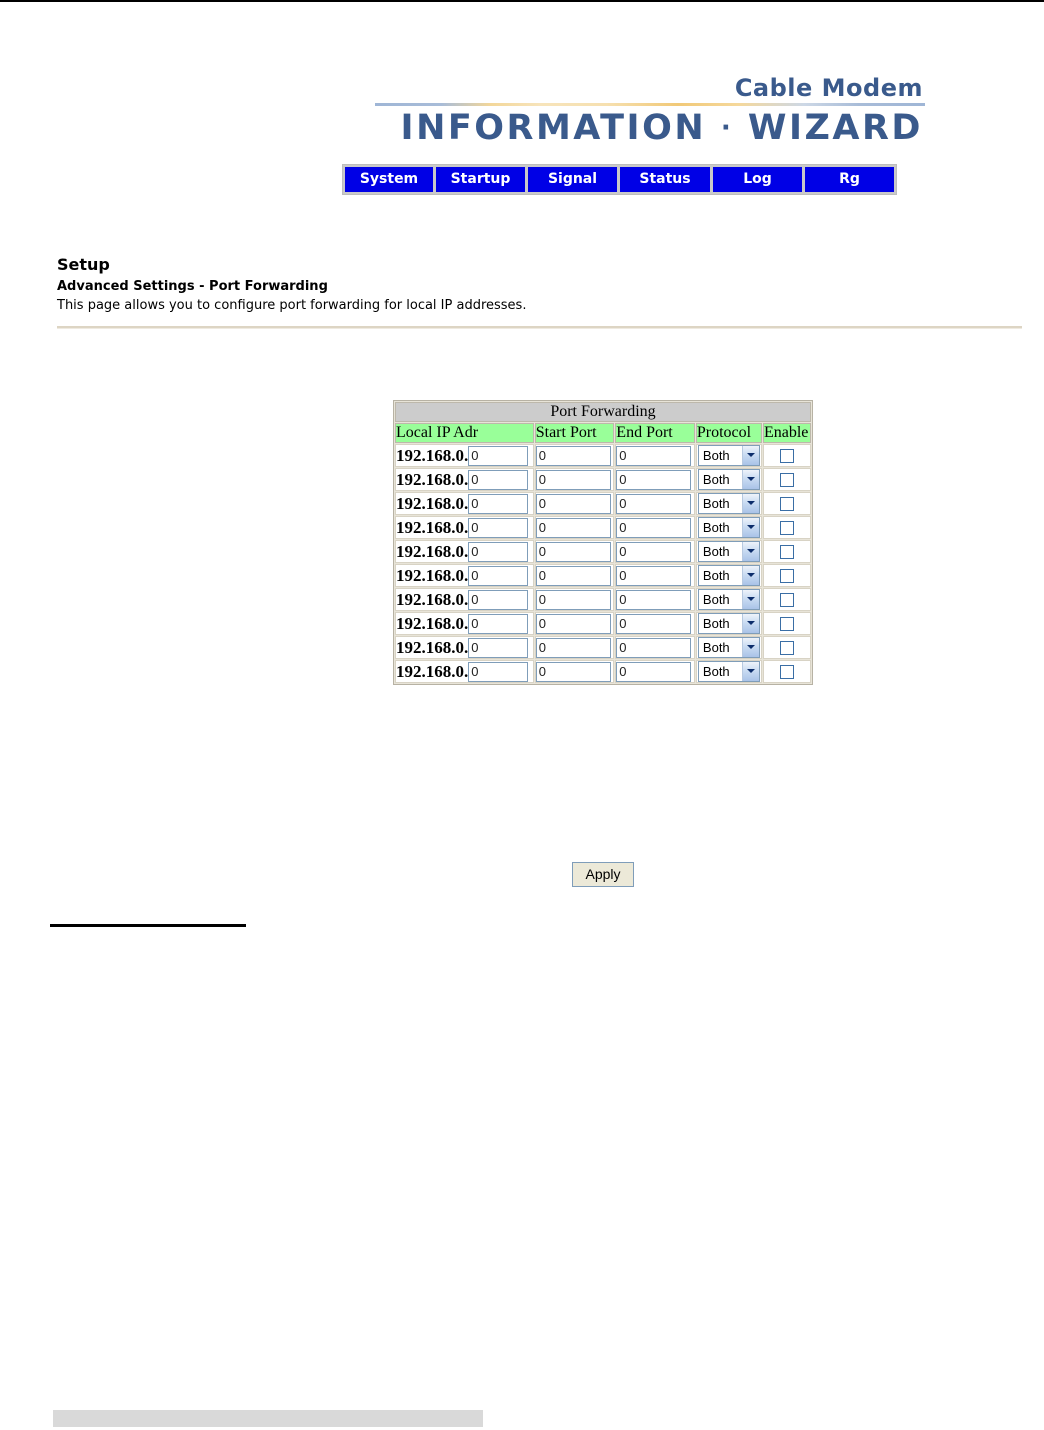  I want to click on page-title: Setup, so click(83, 264).